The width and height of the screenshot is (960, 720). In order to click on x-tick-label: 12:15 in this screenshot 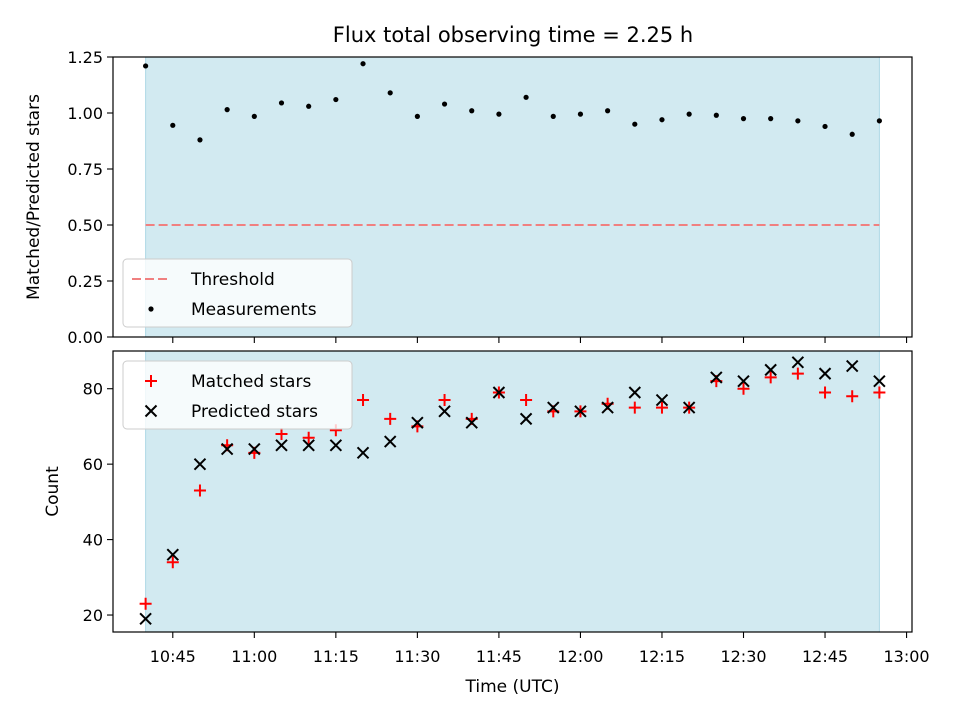, I will do `click(662, 656)`.